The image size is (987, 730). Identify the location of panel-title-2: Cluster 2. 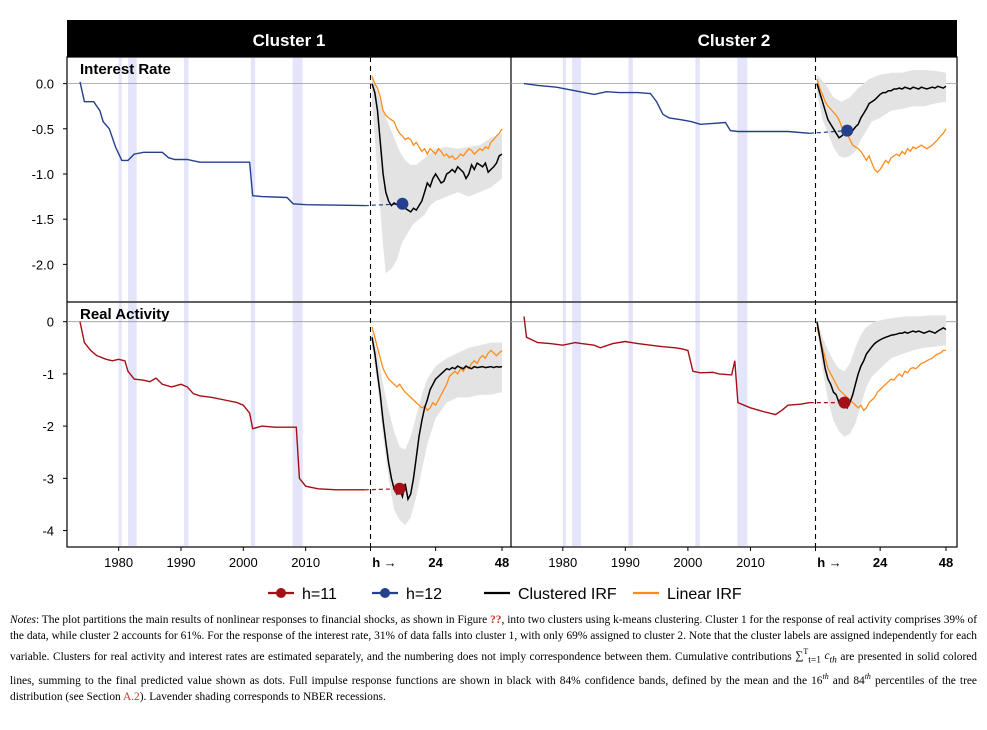
(734, 40).